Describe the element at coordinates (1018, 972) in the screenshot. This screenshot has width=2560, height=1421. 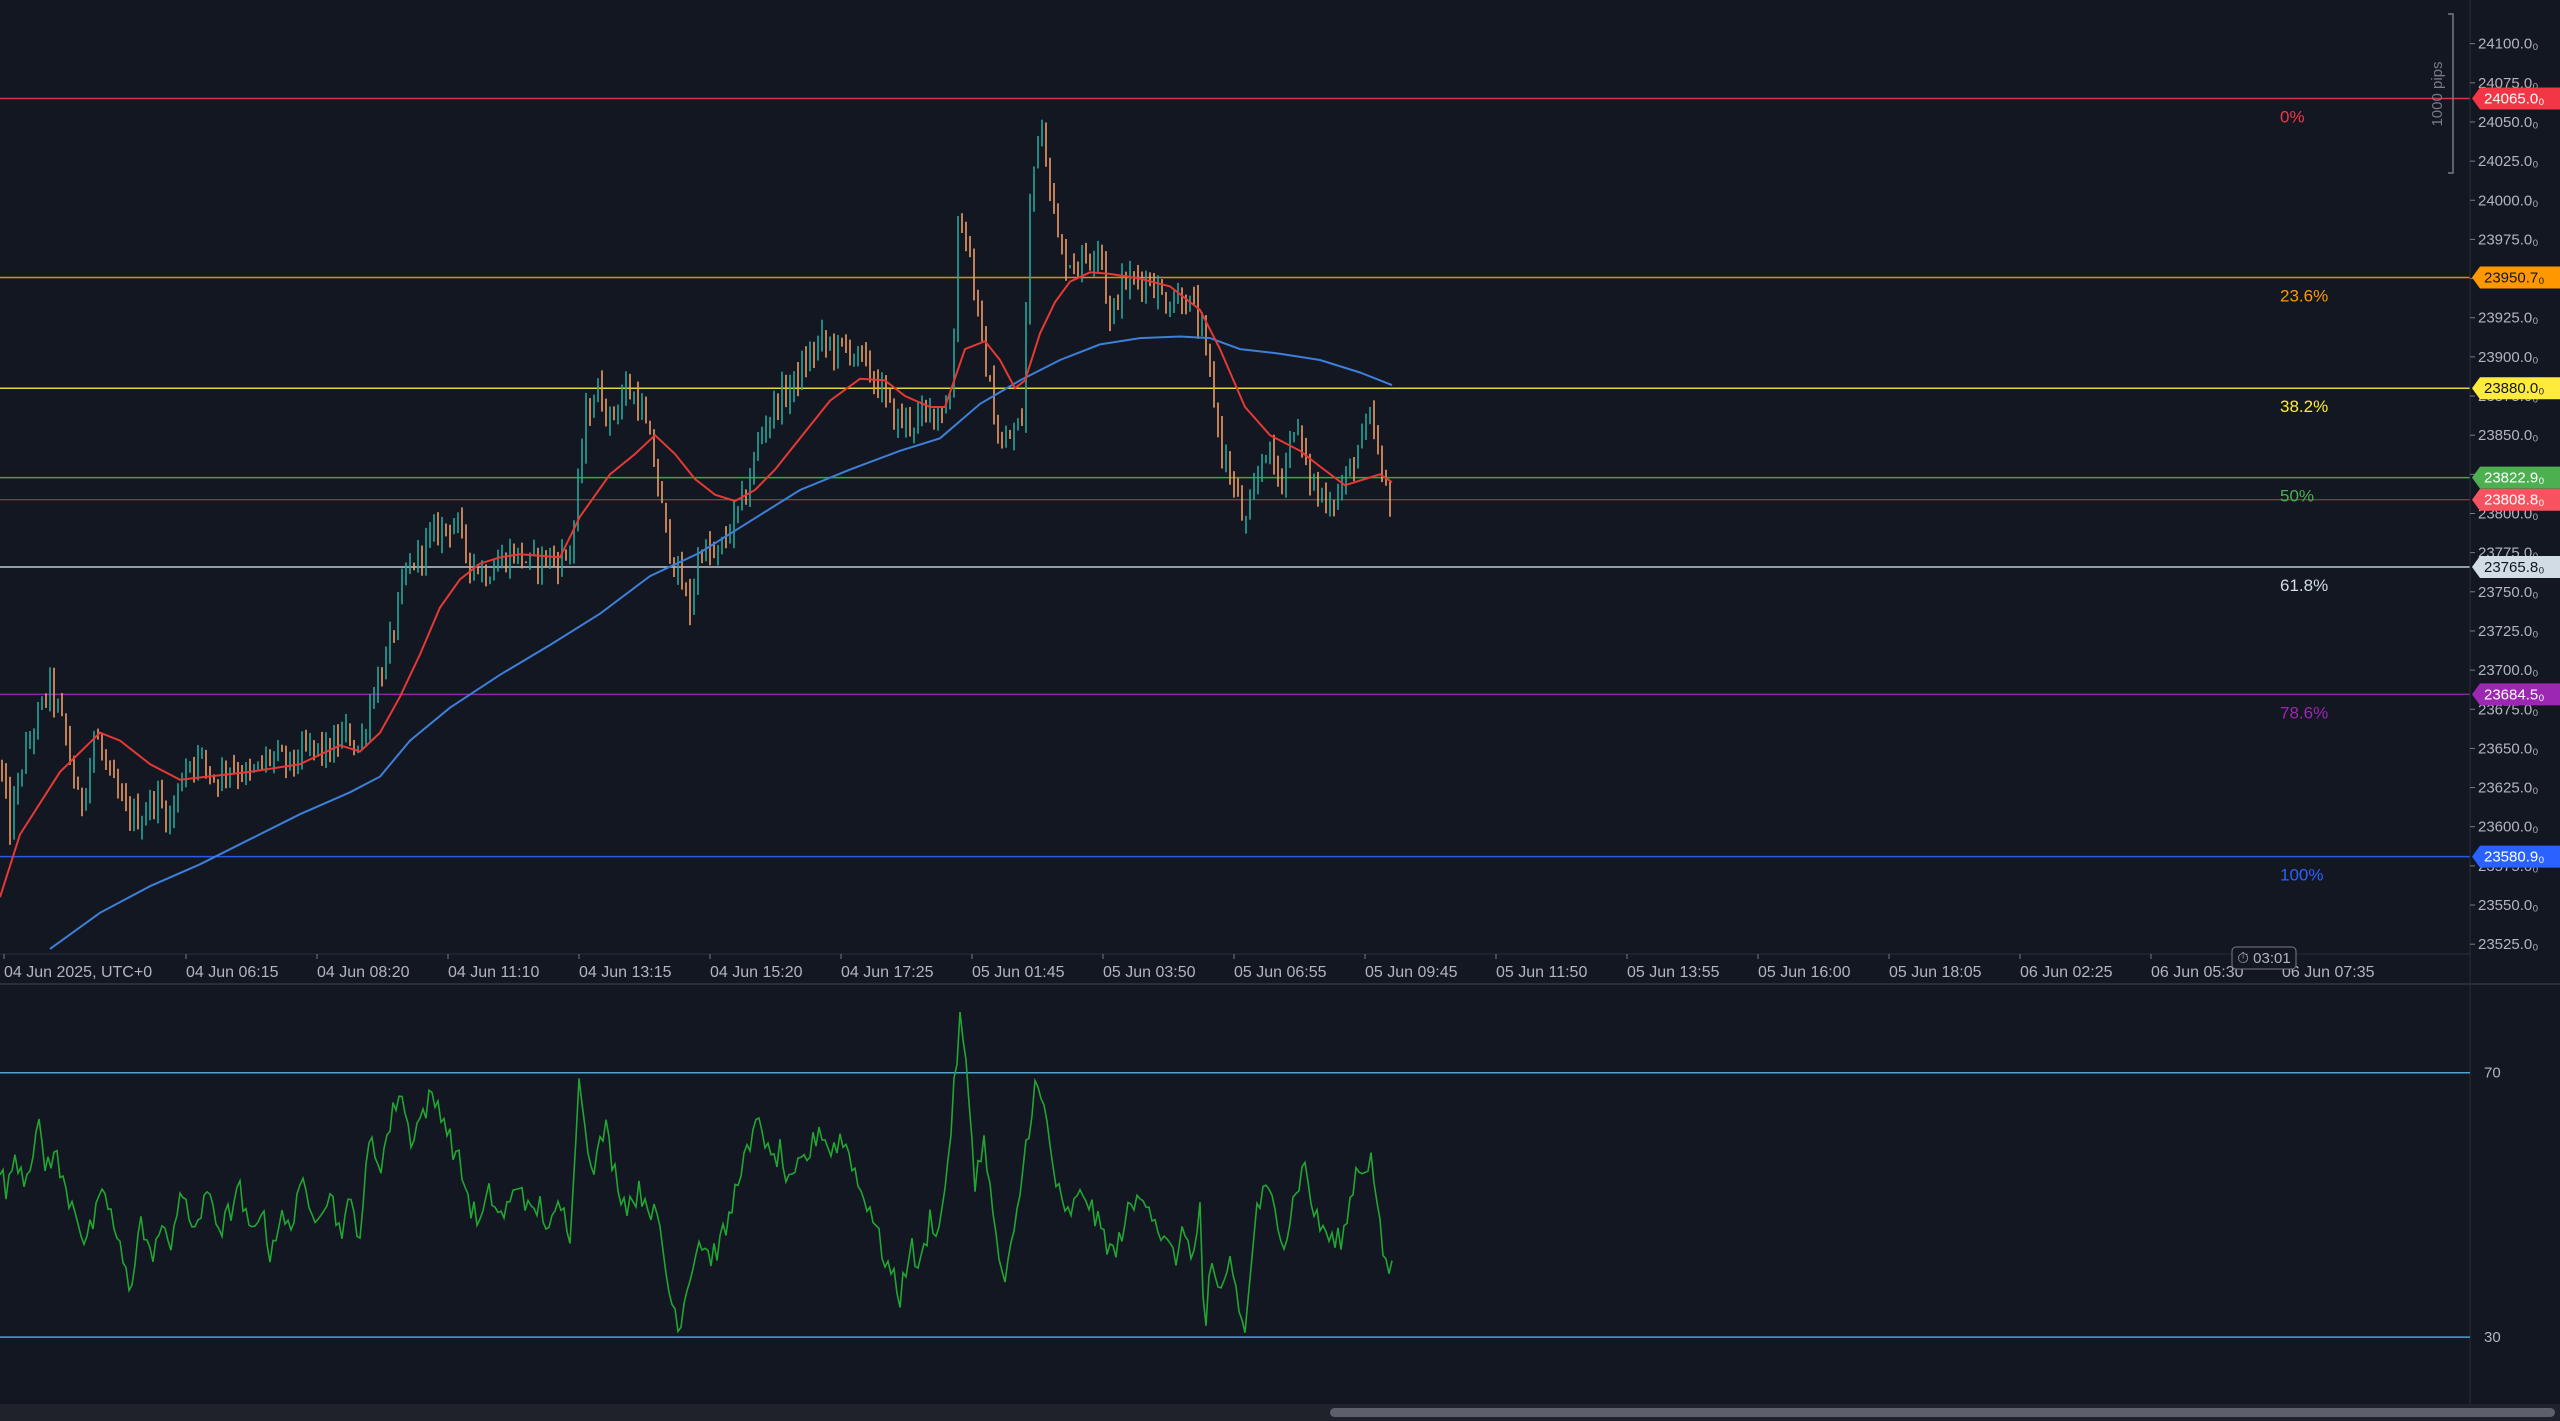
I see `time-tick-label: 05 Jun 01:45` at that location.